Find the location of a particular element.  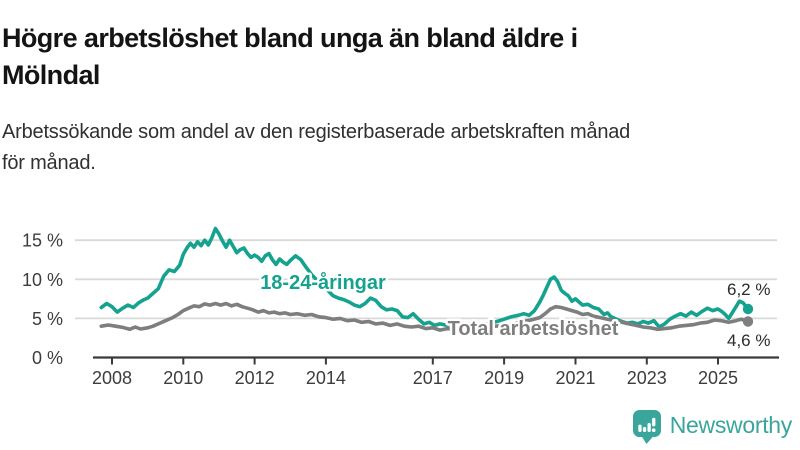

series-inline-label: Total arbetslöshet is located at coordinates (533, 329).